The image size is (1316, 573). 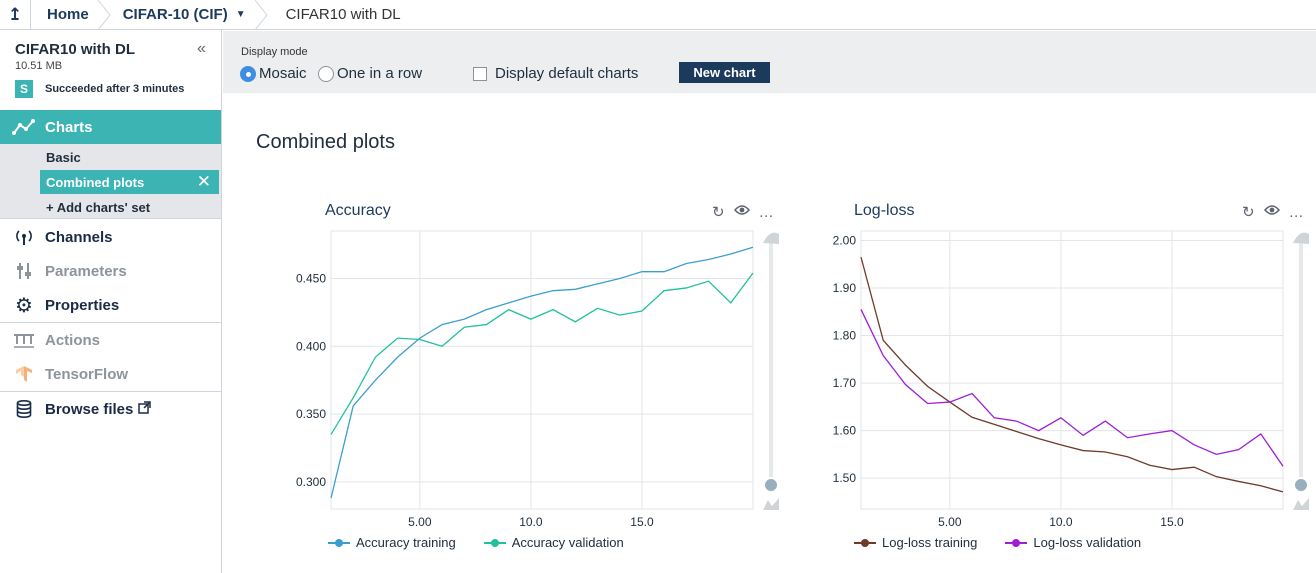 I want to click on database-icon, so click(x=24, y=409).